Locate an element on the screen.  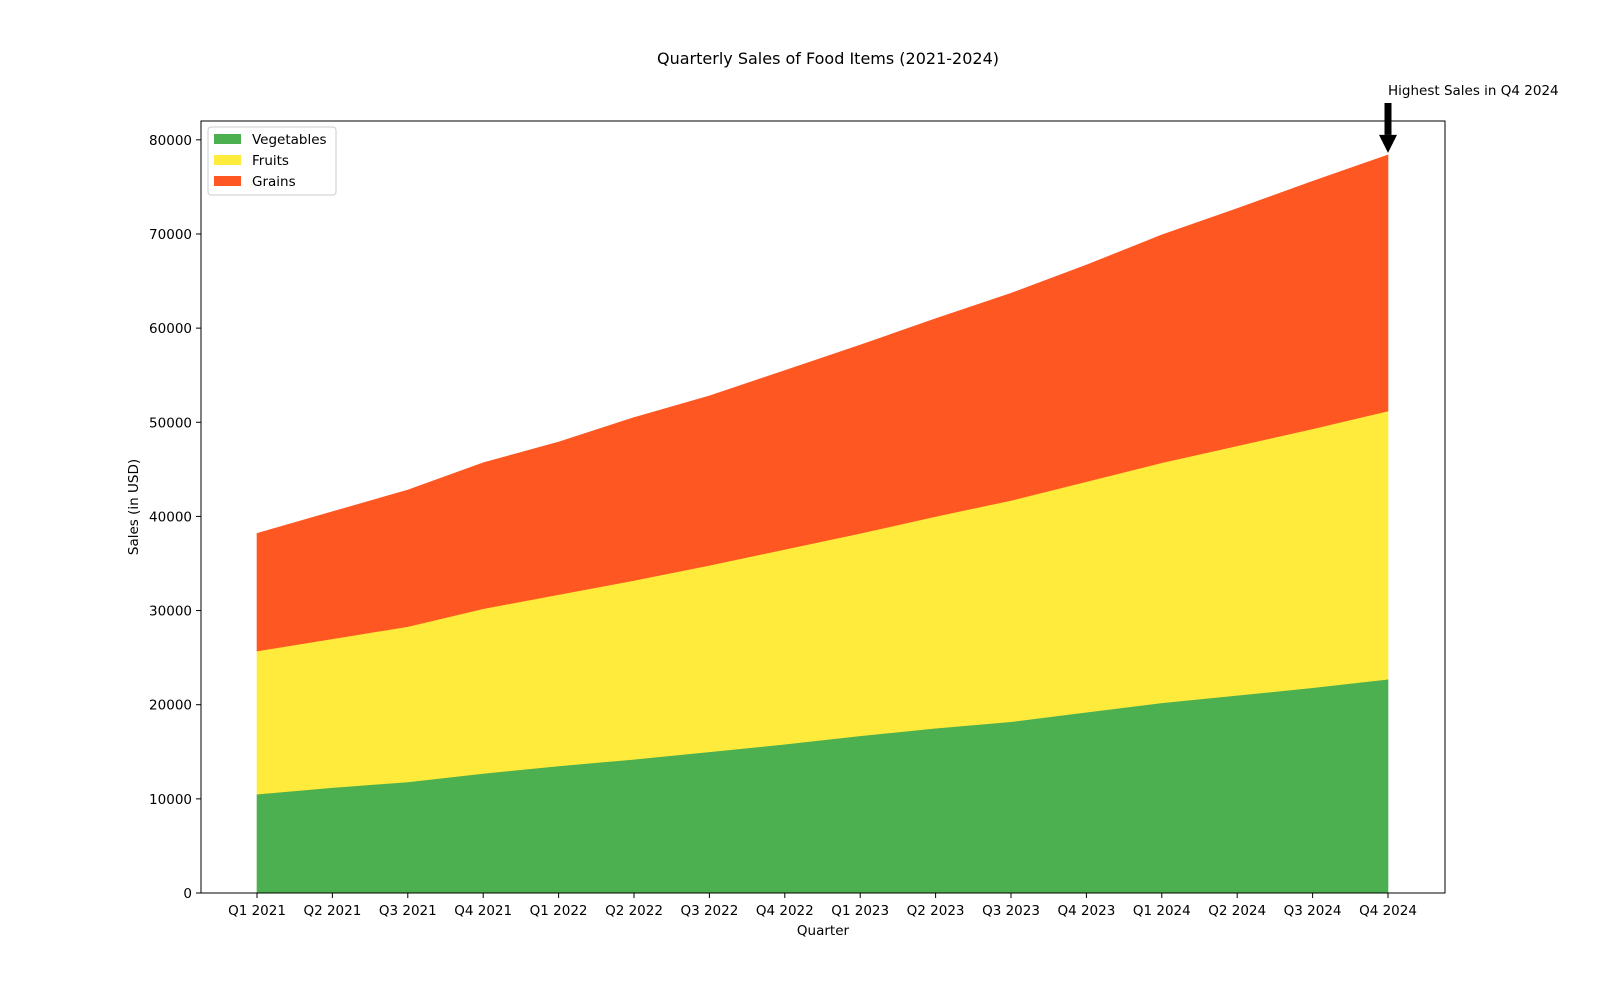
x-tick-label: Q2 2022 is located at coordinates (634, 911).